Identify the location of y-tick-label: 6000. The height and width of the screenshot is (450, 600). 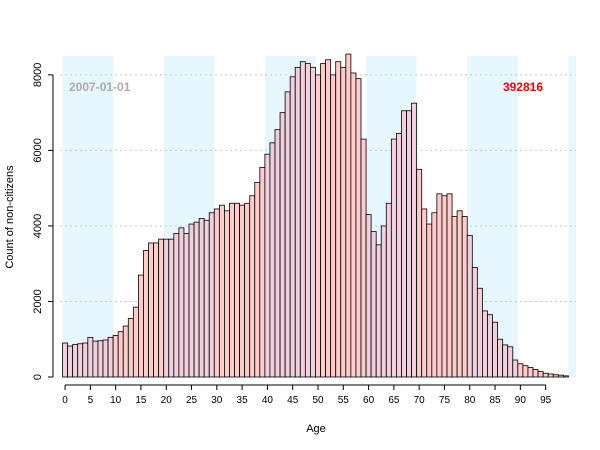
(38, 150).